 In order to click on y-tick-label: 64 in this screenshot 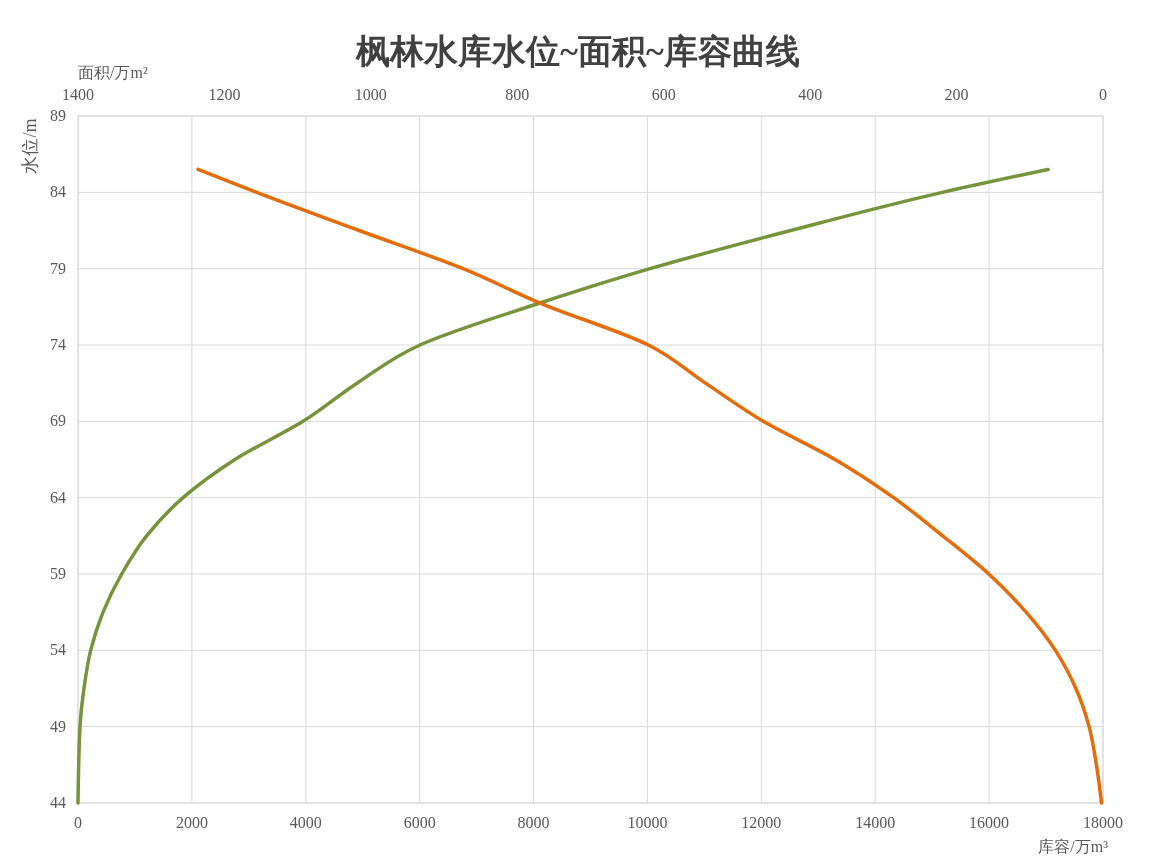, I will do `click(58, 497)`.